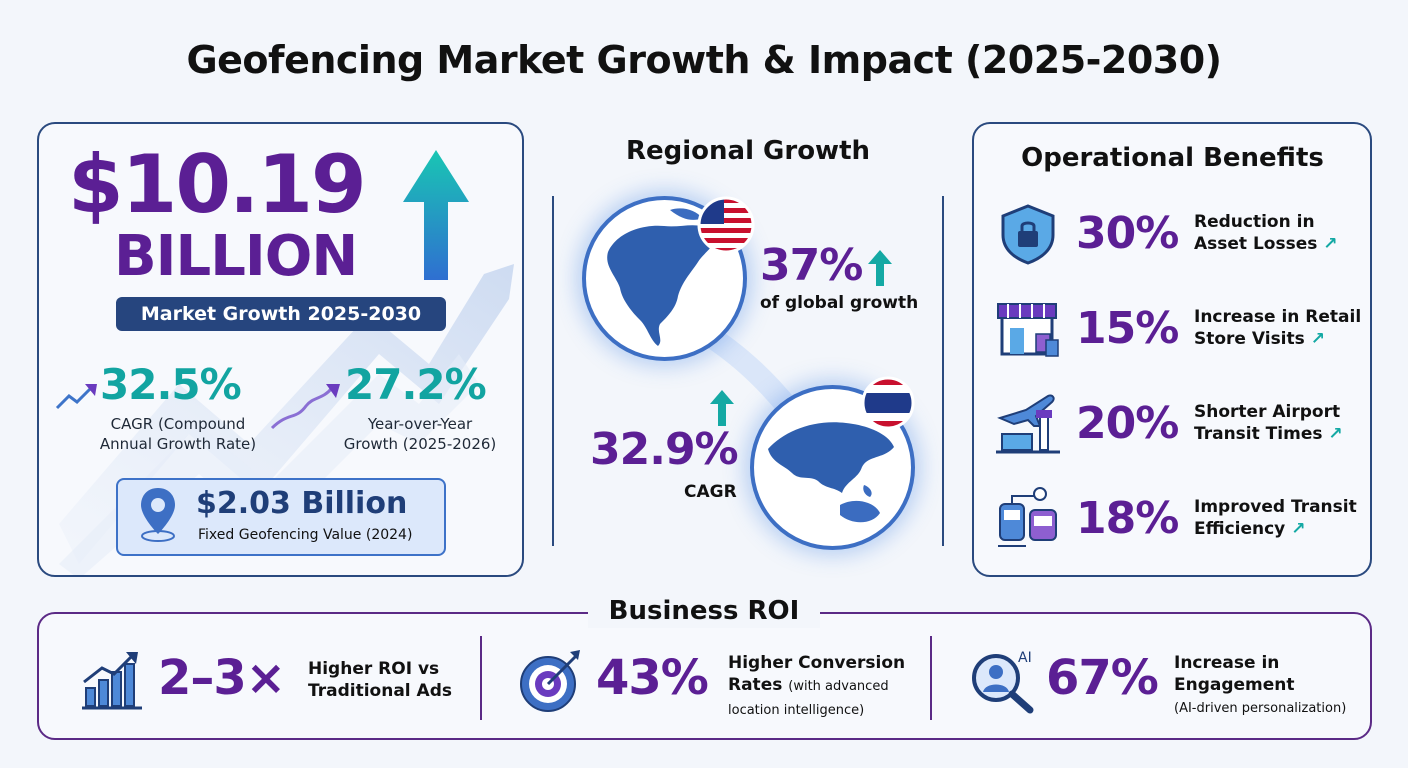 The height and width of the screenshot is (768, 1408). Describe the element at coordinates (704, 612) in the screenshot. I see `business-roi-heading: Business ROI` at that location.